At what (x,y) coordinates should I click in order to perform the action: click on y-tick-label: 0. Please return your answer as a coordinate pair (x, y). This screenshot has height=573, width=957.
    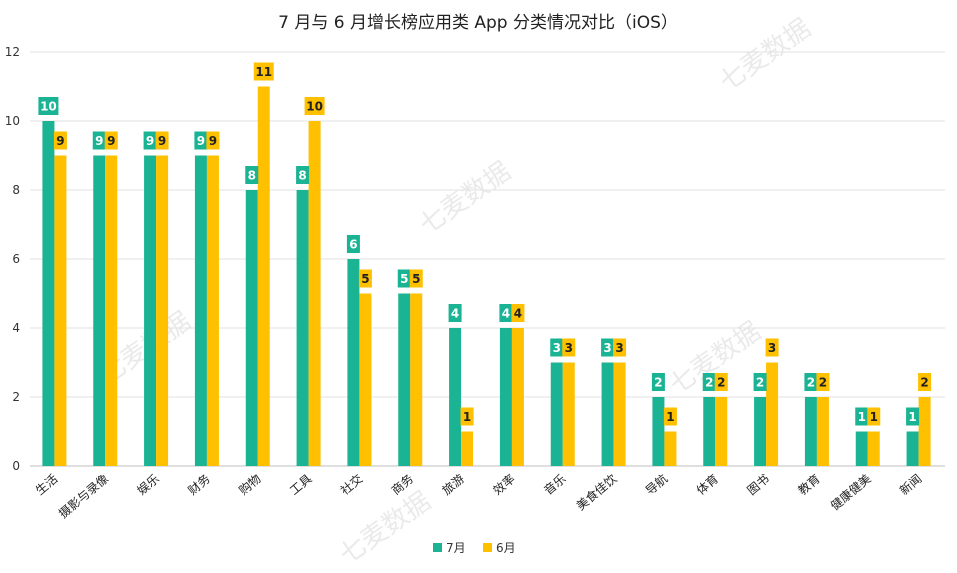
    Looking at the image, I should click on (16, 466).